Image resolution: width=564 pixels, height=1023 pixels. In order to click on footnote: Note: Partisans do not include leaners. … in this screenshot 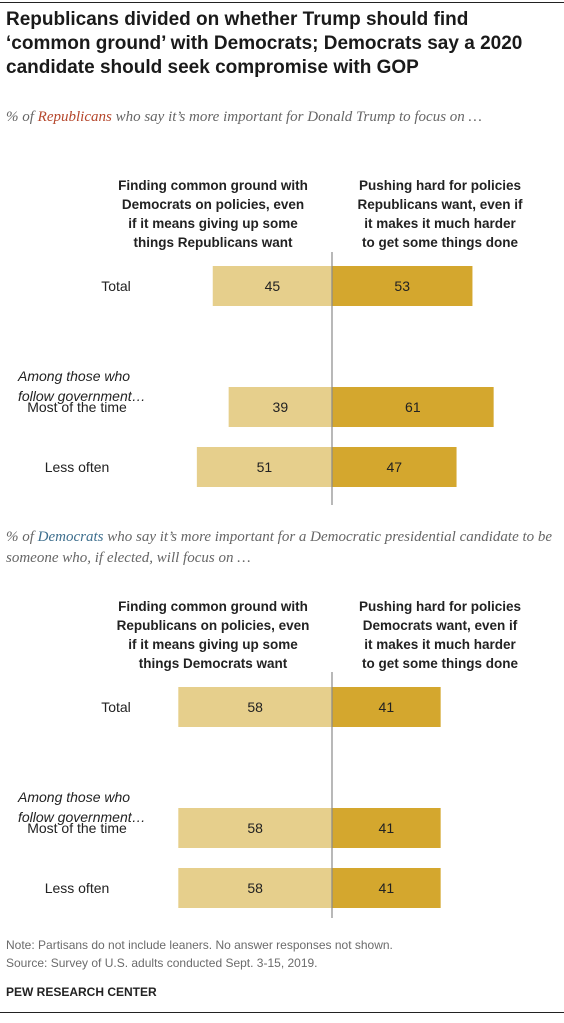, I will do `click(282, 954)`.